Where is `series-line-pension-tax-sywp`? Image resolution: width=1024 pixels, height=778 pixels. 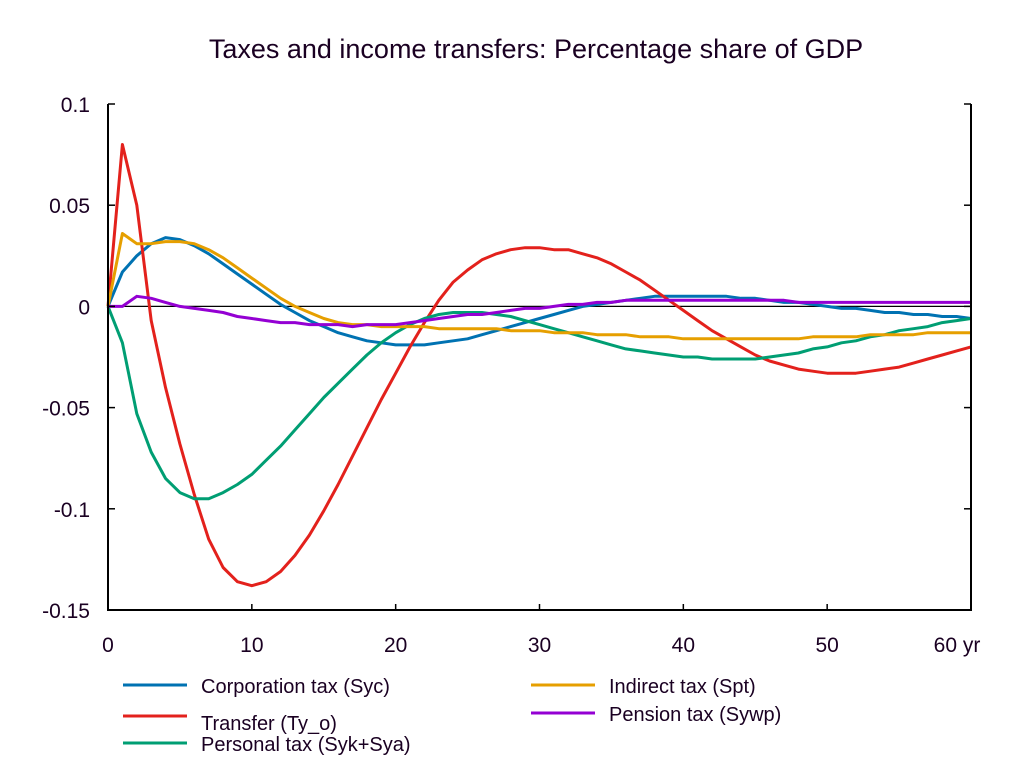 series-line-pension-tax-sywp is located at coordinates (539, 311).